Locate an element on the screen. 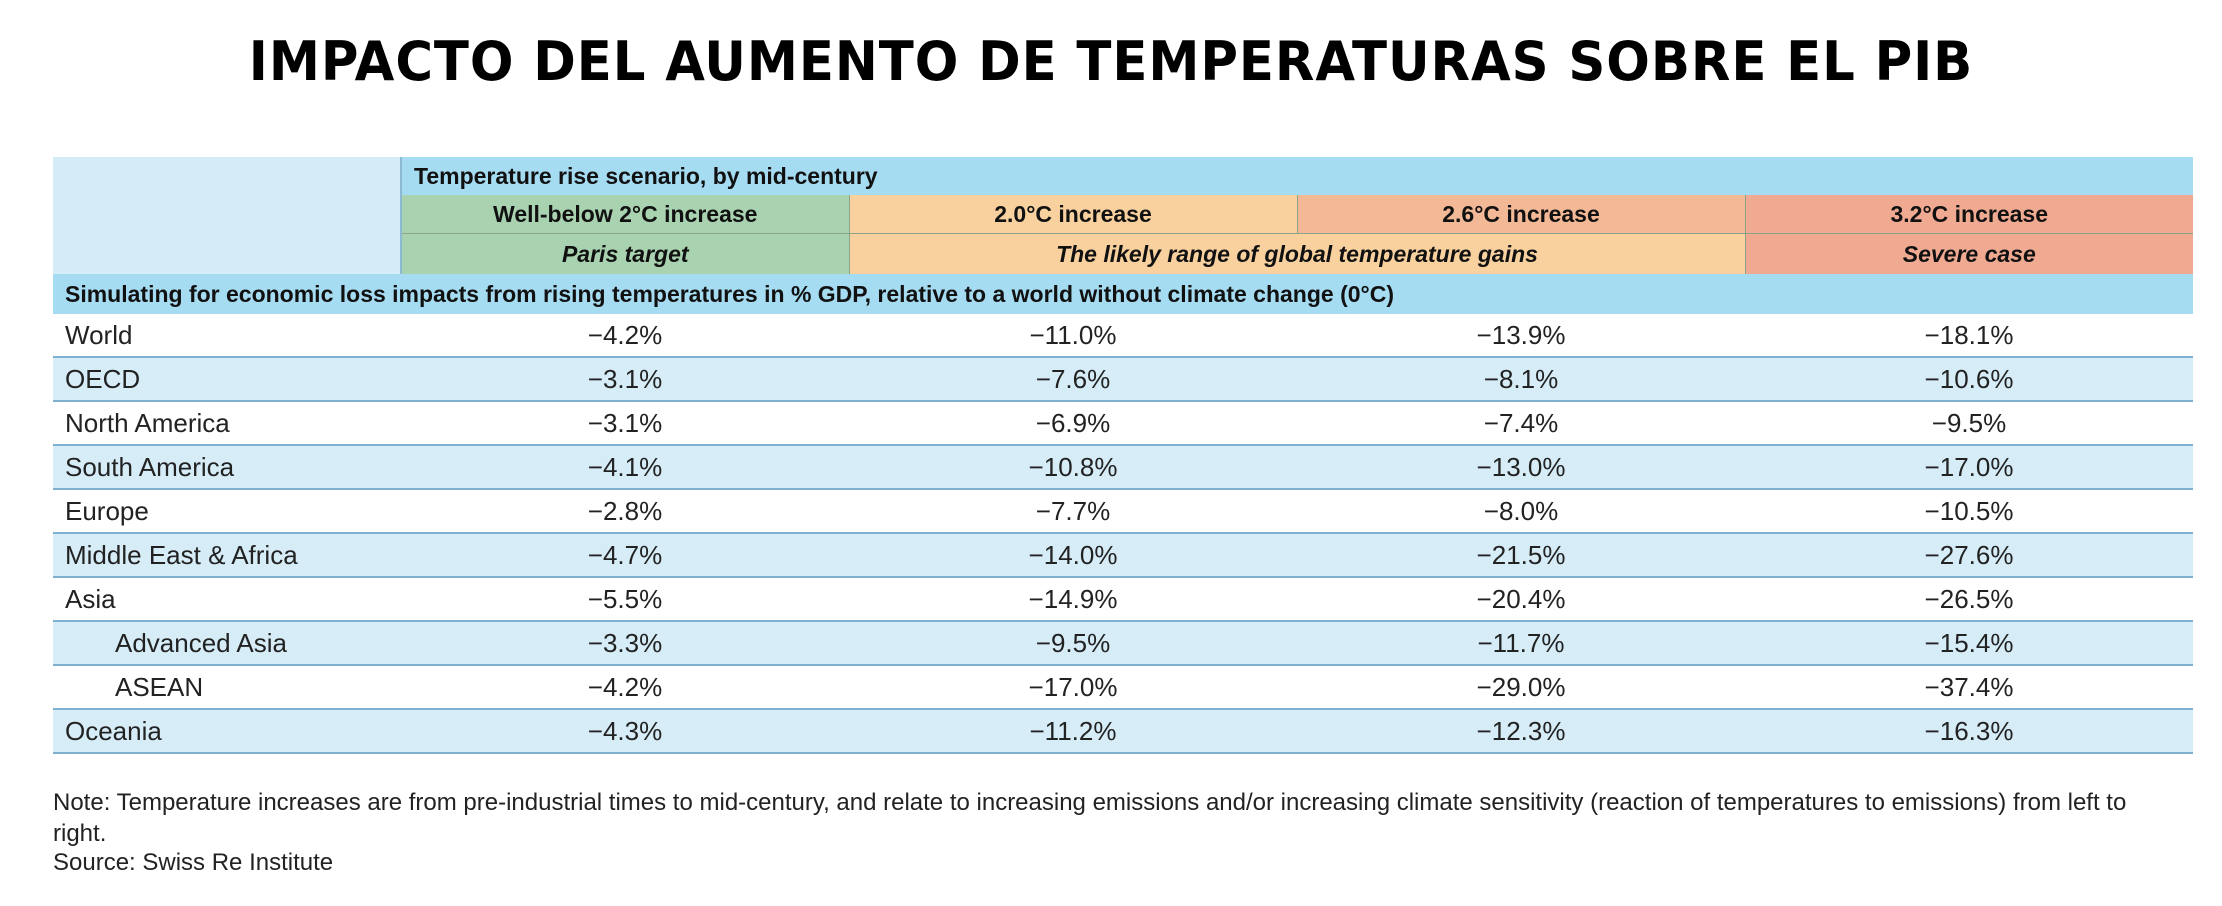 This screenshot has width=2222, height=906. table-row: South America −4.1% −10.8% −13.0% −17.0% is located at coordinates (1123, 467).